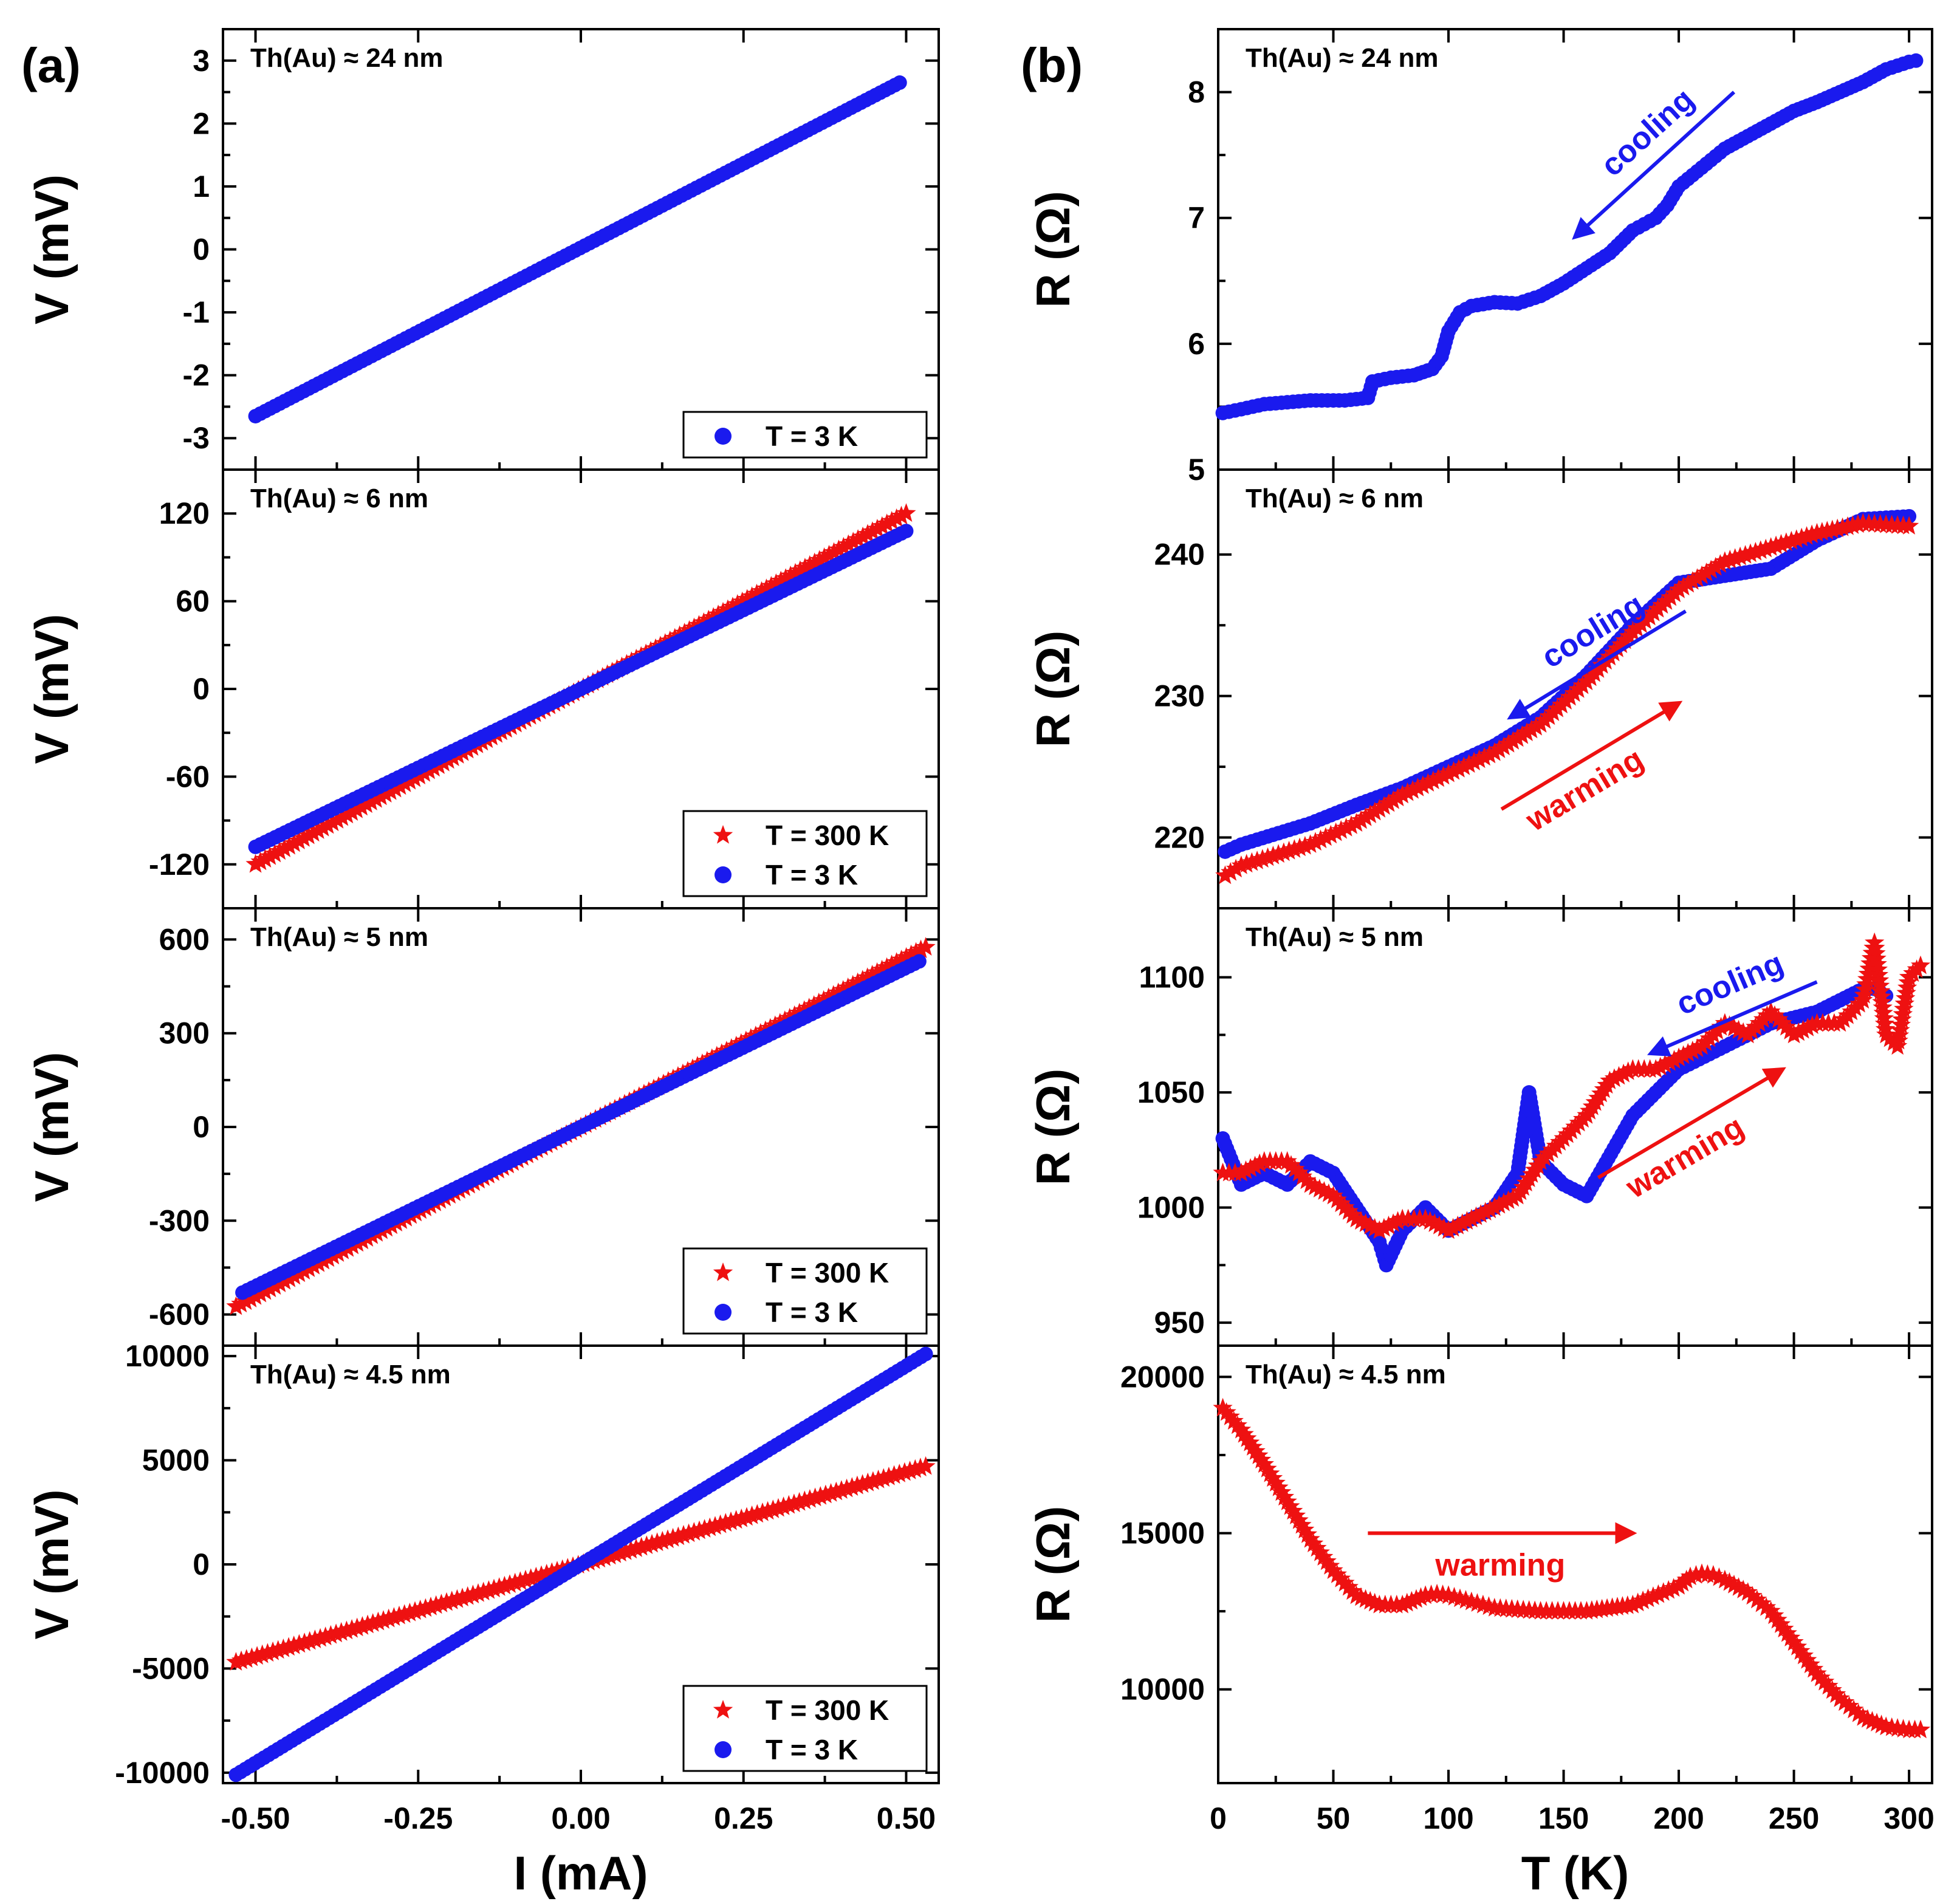 The image size is (1957, 1904). I want to click on thickness-annotation: Th(Au) ≈ 6 nm, so click(339, 498).